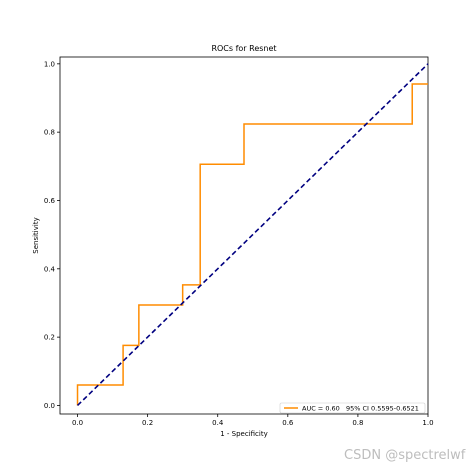 Image resolution: width=474 pixels, height=474 pixels. Describe the element at coordinates (288, 423) in the screenshot. I see `x-tick-label: 0.6` at that location.